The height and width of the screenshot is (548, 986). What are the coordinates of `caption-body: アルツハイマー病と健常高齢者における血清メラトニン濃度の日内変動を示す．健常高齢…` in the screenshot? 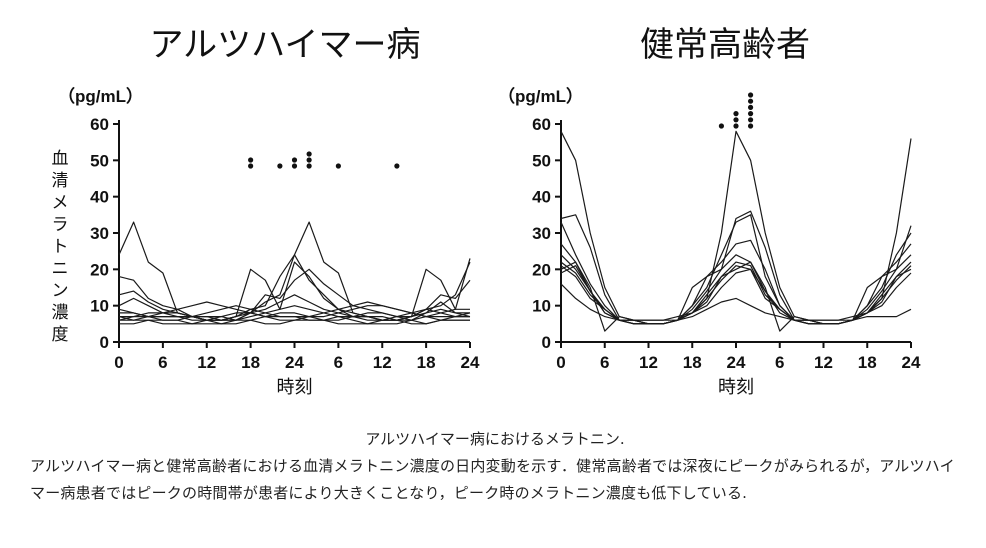 It's located at (492, 479).